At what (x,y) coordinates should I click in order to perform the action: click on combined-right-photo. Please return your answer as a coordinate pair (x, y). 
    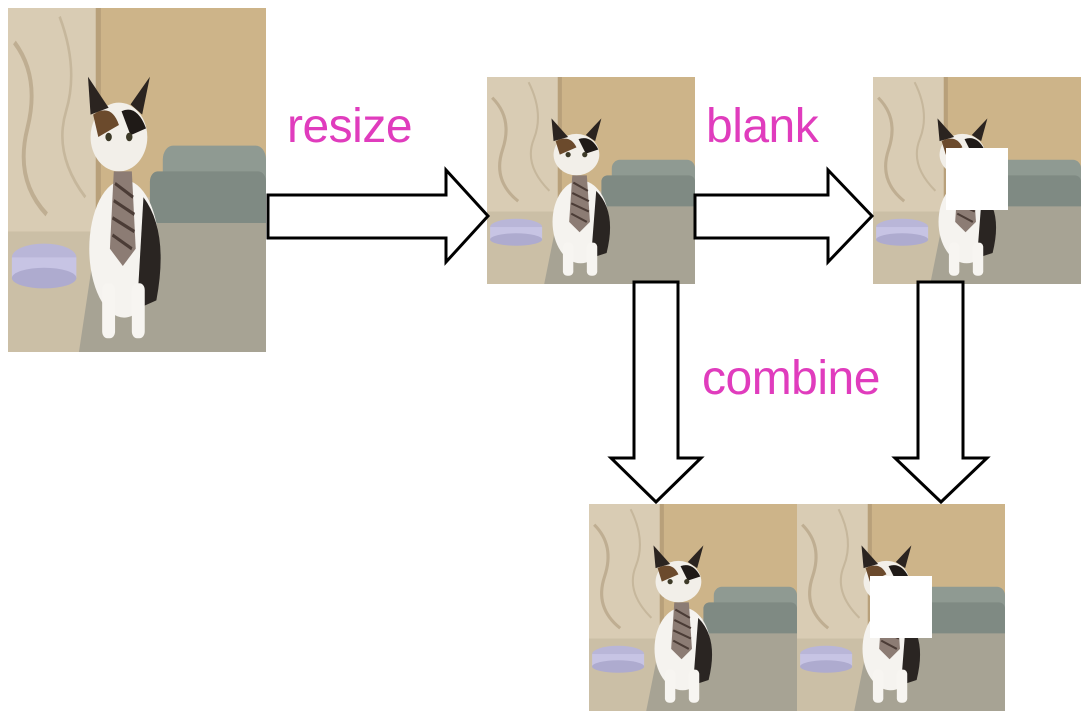
    Looking at the image, I should click on (901, 607).